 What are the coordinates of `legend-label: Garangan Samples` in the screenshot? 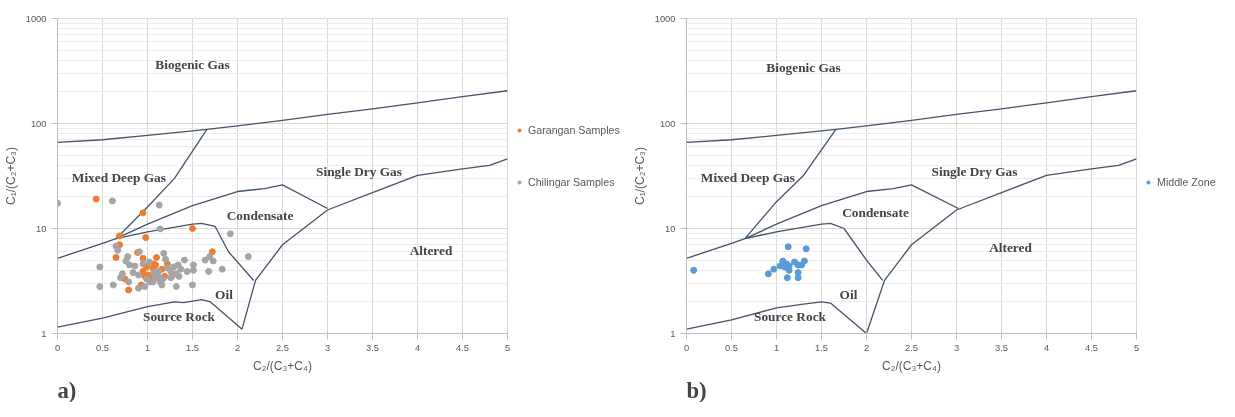 It's located at (574, 130).